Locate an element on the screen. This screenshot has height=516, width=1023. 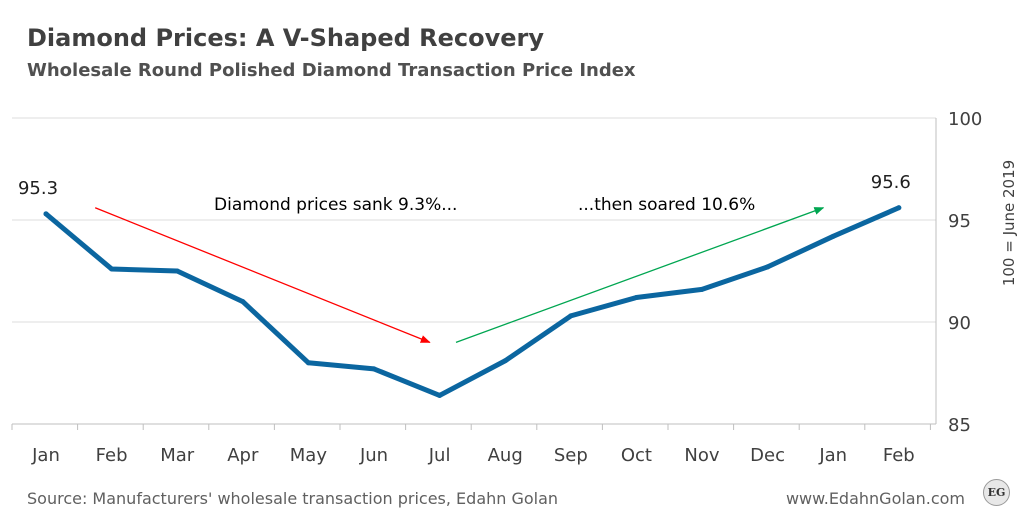
brand-logo: EG is located at coordinates (996, 492).